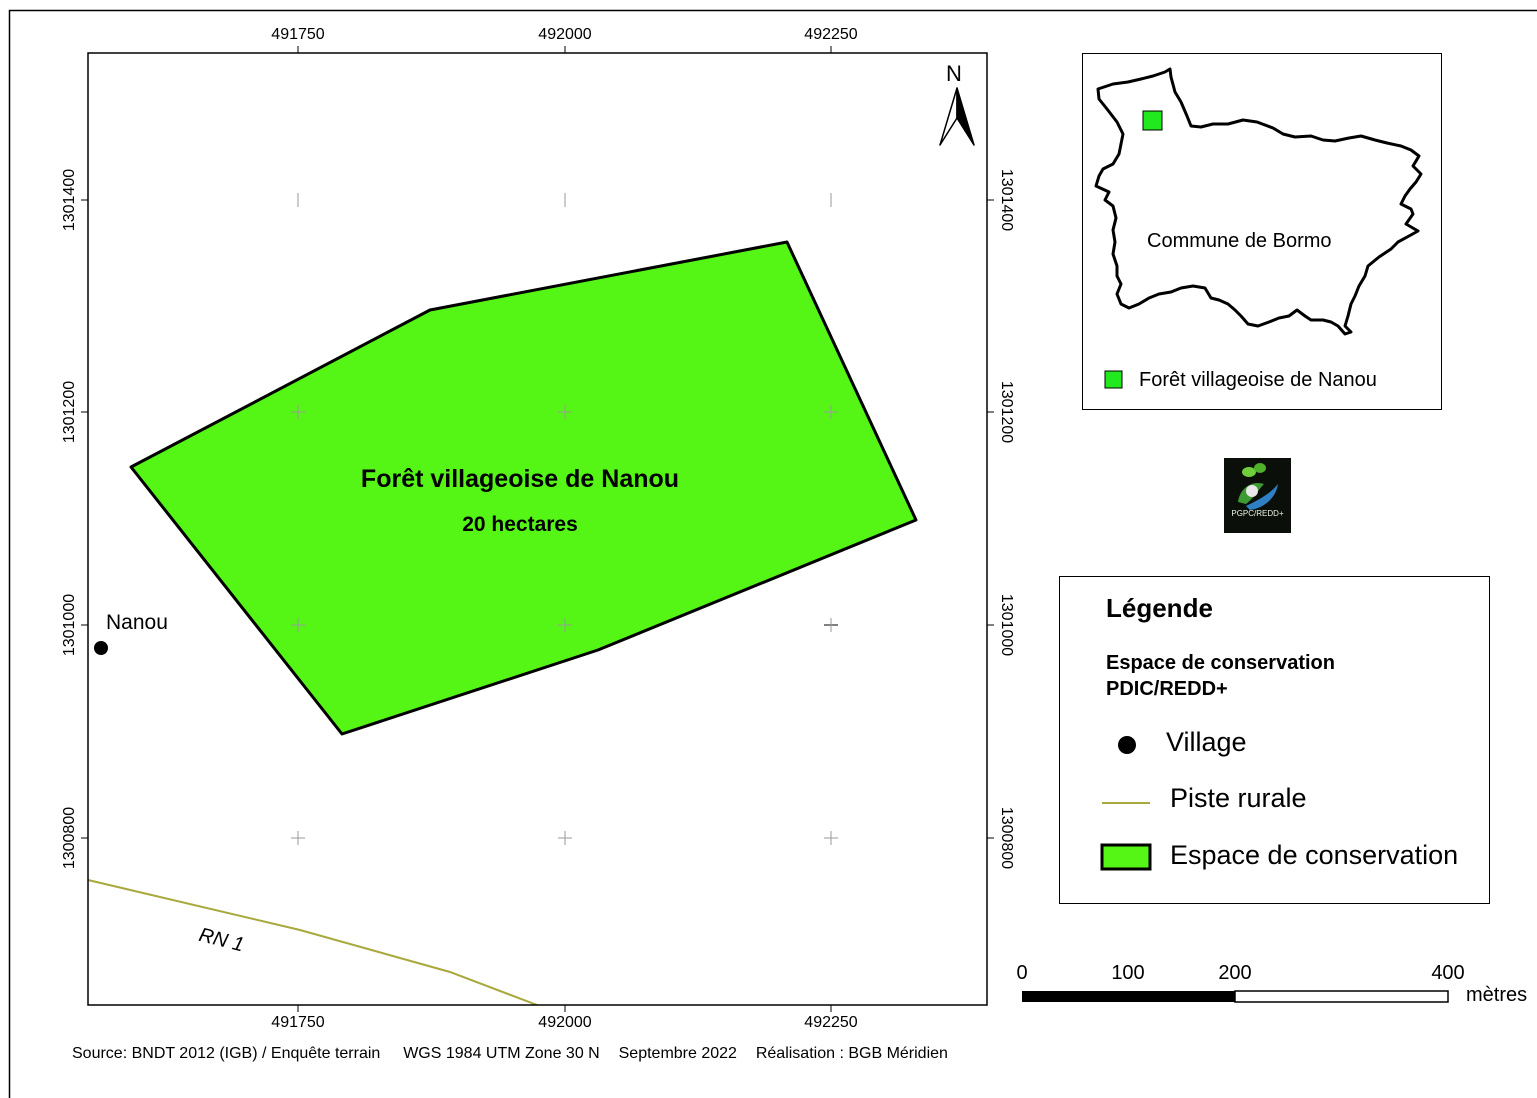 The height and width of the screenshot is (1098, 1537). I want to click on y-tick-right-2: 1301200, so click(1006, 412).